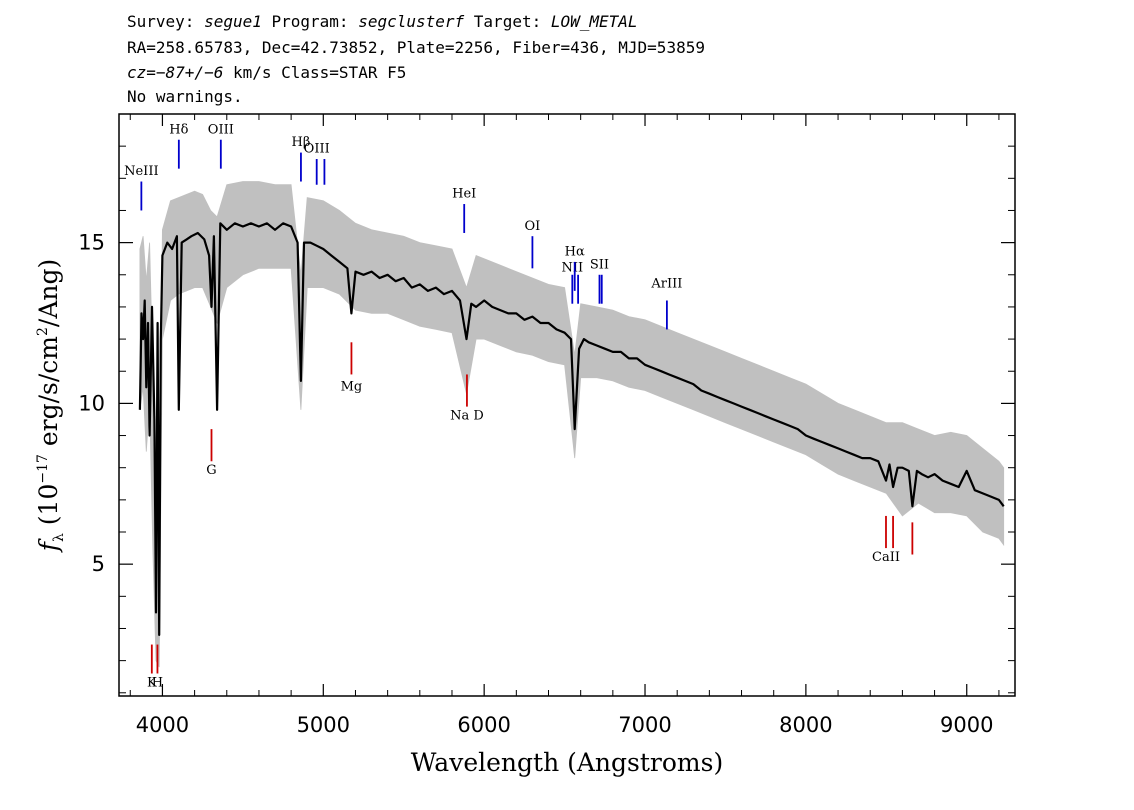 This screenshot has width=1134, height=810. Describe the element at coordinates (185, 96) in the screenshot. I see `header-line-4: No warnings.` at that location.